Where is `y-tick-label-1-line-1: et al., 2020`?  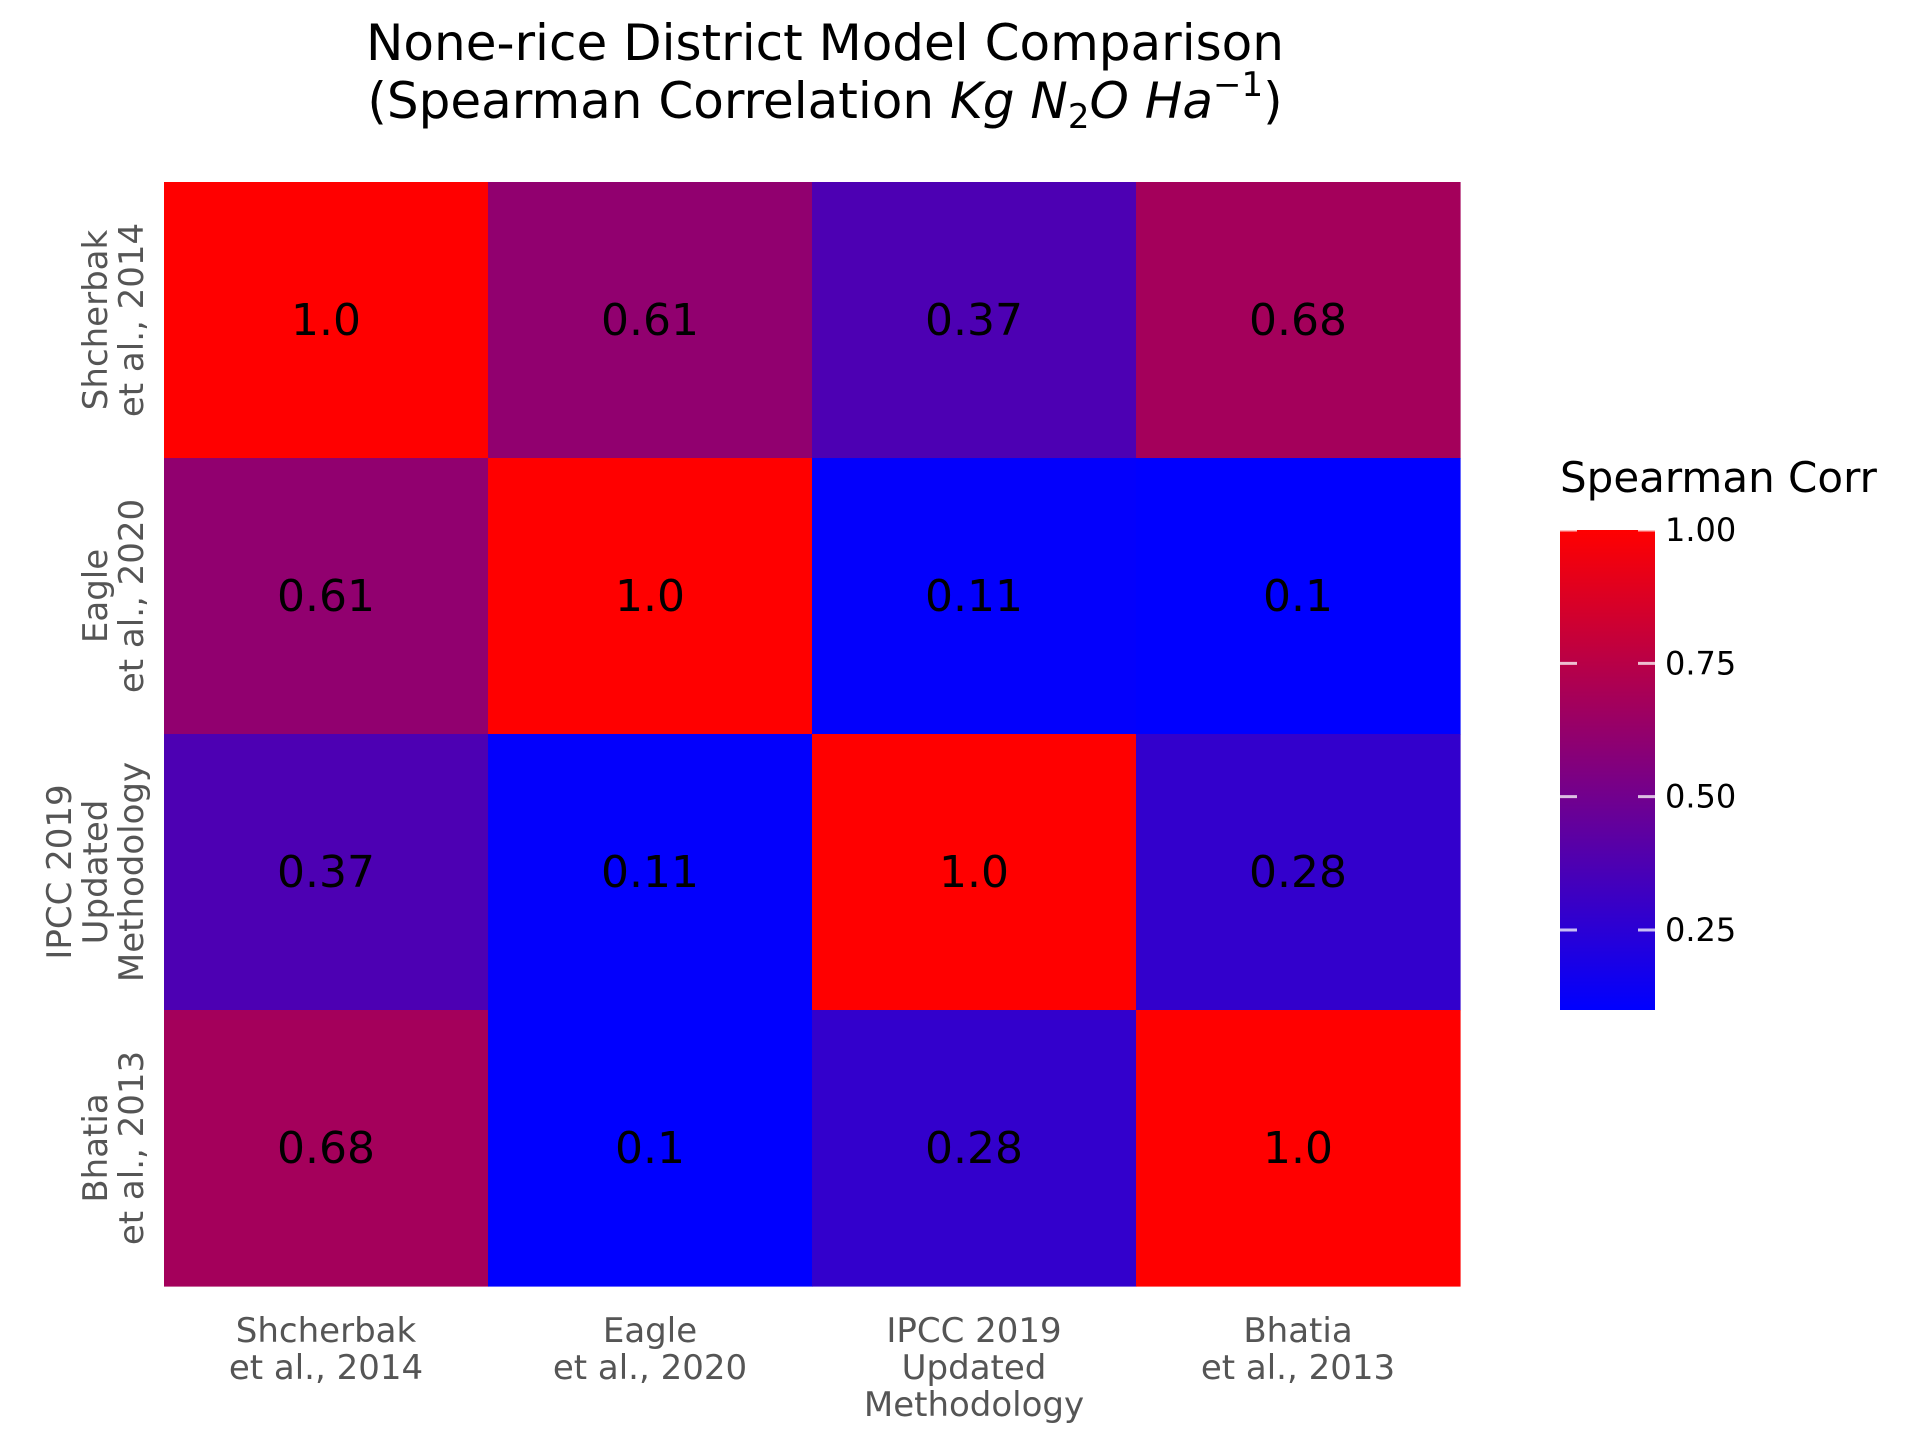
y-tick-label-1-line-1: et al., 2020 is located at coordinates (132, 596).